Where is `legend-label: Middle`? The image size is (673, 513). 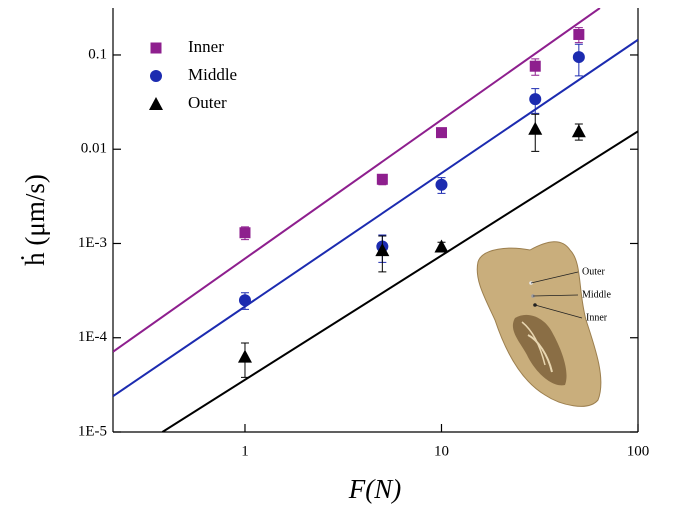
legend-label: Middle is located at coordinates (212, 74).